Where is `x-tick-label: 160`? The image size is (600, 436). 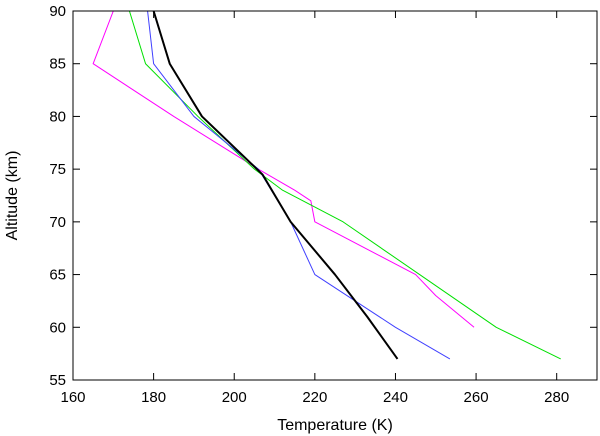
x-tick-label: 160 is located at coordinates (72, 397).